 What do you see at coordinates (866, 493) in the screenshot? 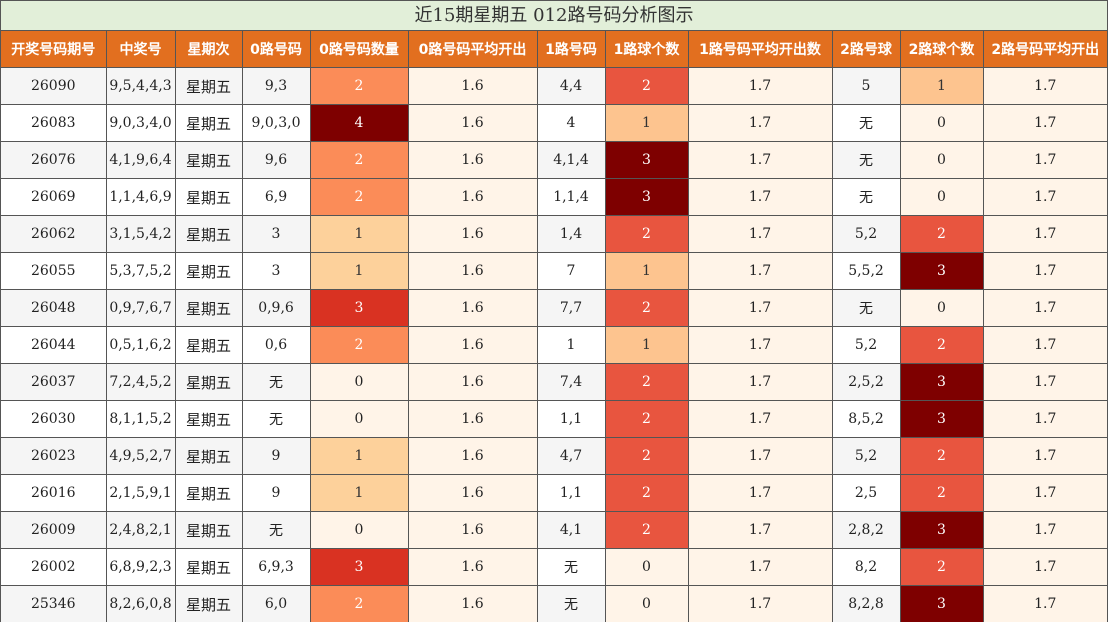
I see `route2-numbers-cell: 2,5` at bounding box center [866, 493].